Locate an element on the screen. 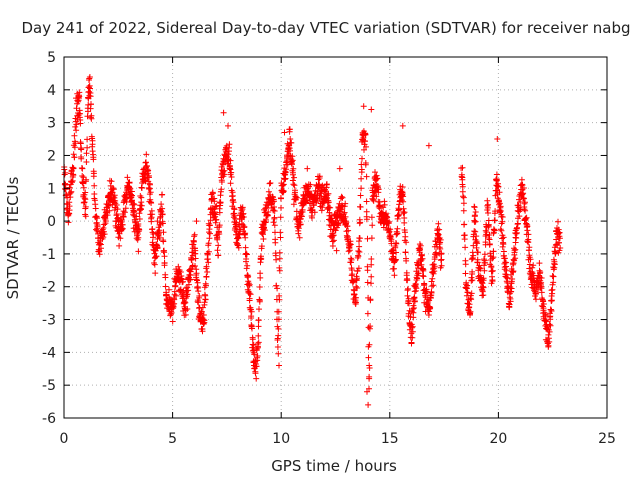 The image size is (640, 480). y-tick-label: -5 is located at coordinates (49, 386).